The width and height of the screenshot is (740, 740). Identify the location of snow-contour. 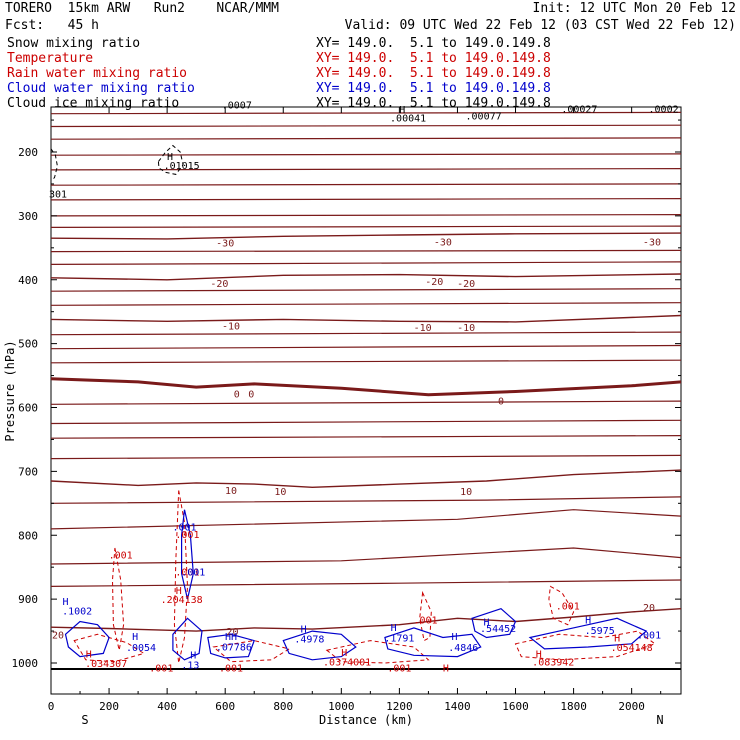
(54, 165).